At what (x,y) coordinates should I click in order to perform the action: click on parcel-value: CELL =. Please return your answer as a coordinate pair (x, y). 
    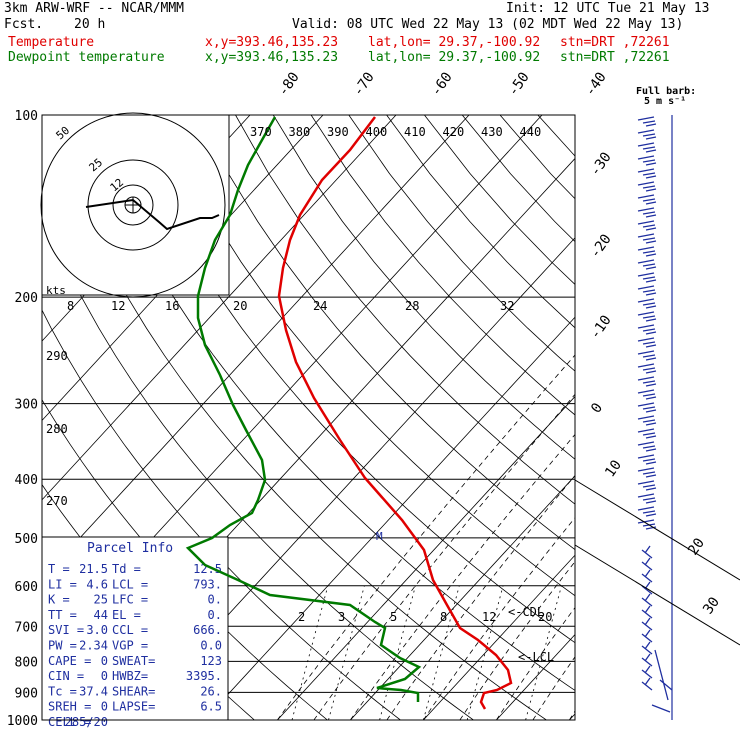
    Looking at the image, I should click on (69, 722).